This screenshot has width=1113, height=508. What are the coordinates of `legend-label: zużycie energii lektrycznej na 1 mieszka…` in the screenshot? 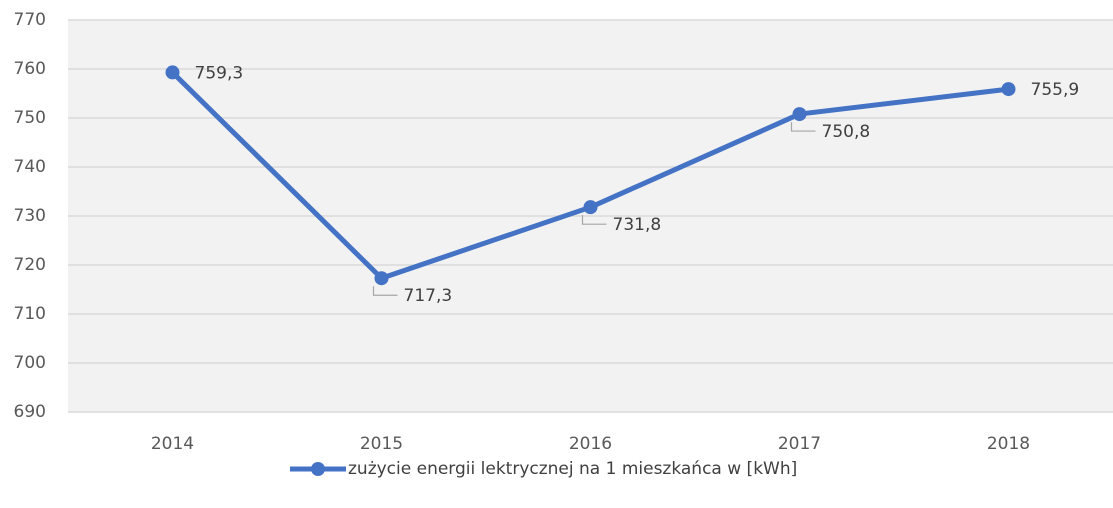 It's located at (572, 469).